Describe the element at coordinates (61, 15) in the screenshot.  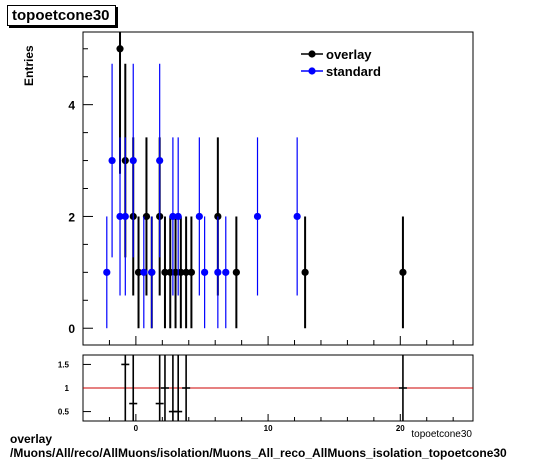
I see `plot-title: topoetcone30` at that location.